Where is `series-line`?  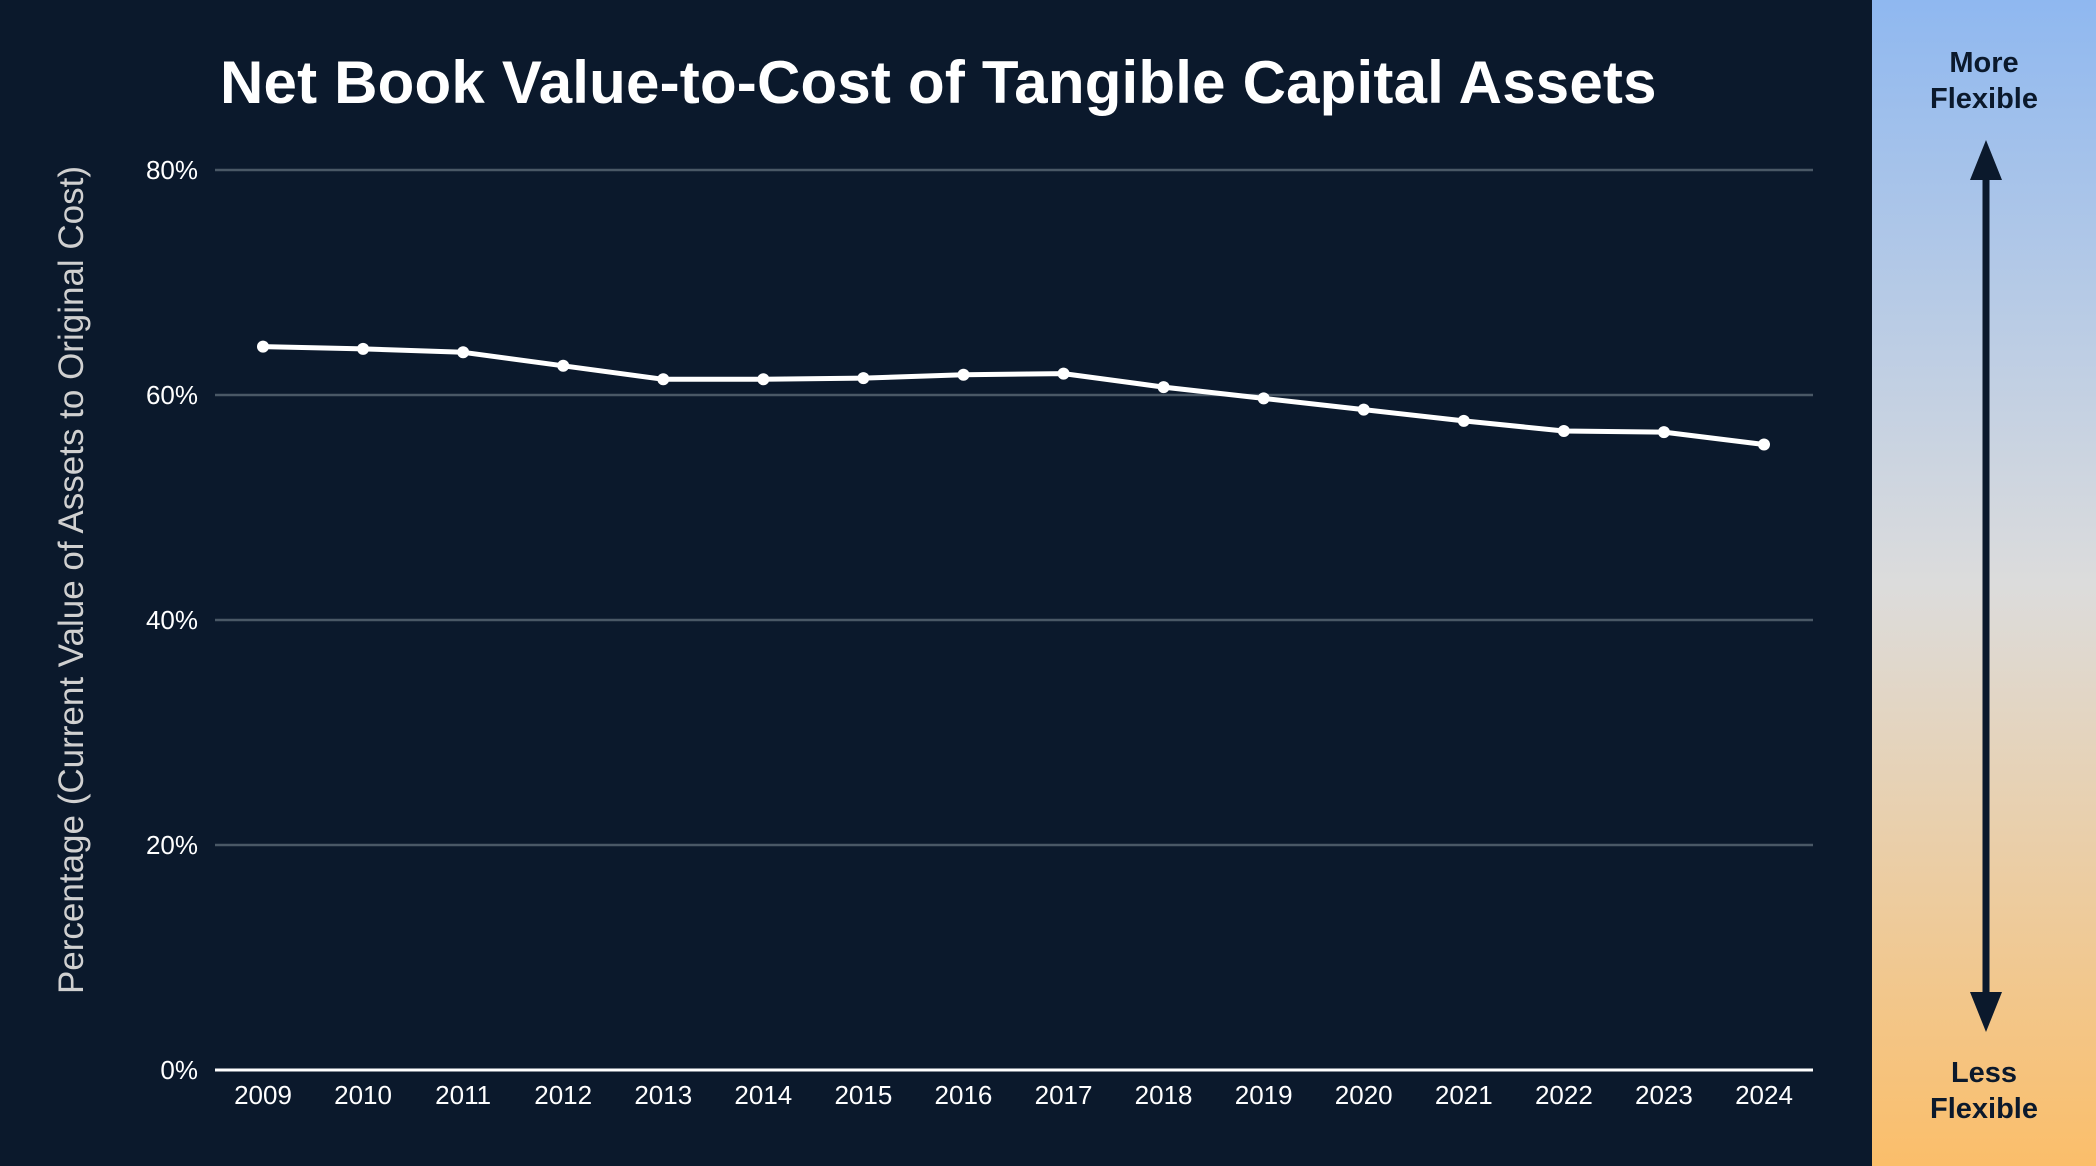 series-line is located at coordinates (1013, 395).